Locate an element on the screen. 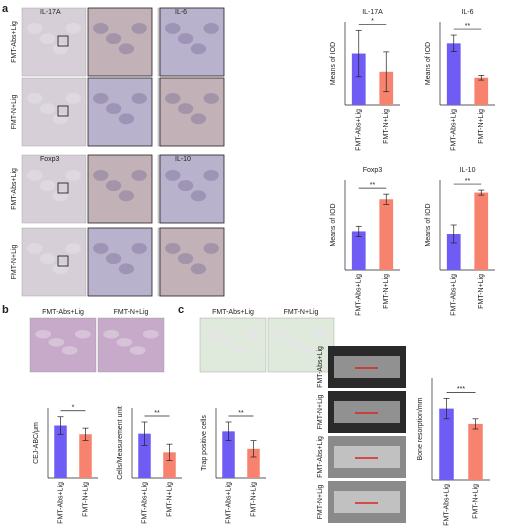 Image resolution: width=506 pixels, height=530 pixels. column-label: Foxp3 is located at coordinates (50, 159).